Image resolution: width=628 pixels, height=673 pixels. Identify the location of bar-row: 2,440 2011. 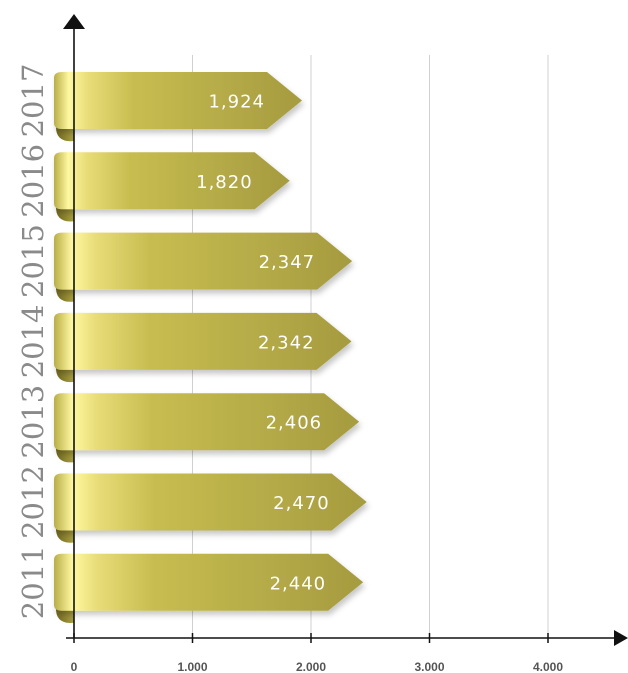
(190, 584).